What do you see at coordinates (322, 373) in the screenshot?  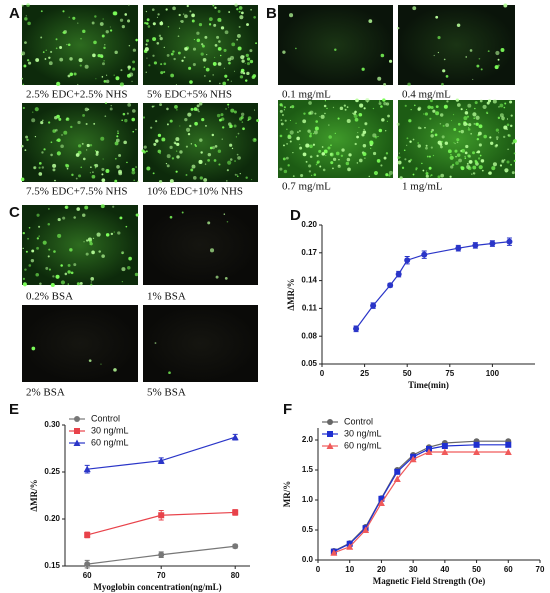 I see `x-tick-label: 0` at bounding box center [322, 373].